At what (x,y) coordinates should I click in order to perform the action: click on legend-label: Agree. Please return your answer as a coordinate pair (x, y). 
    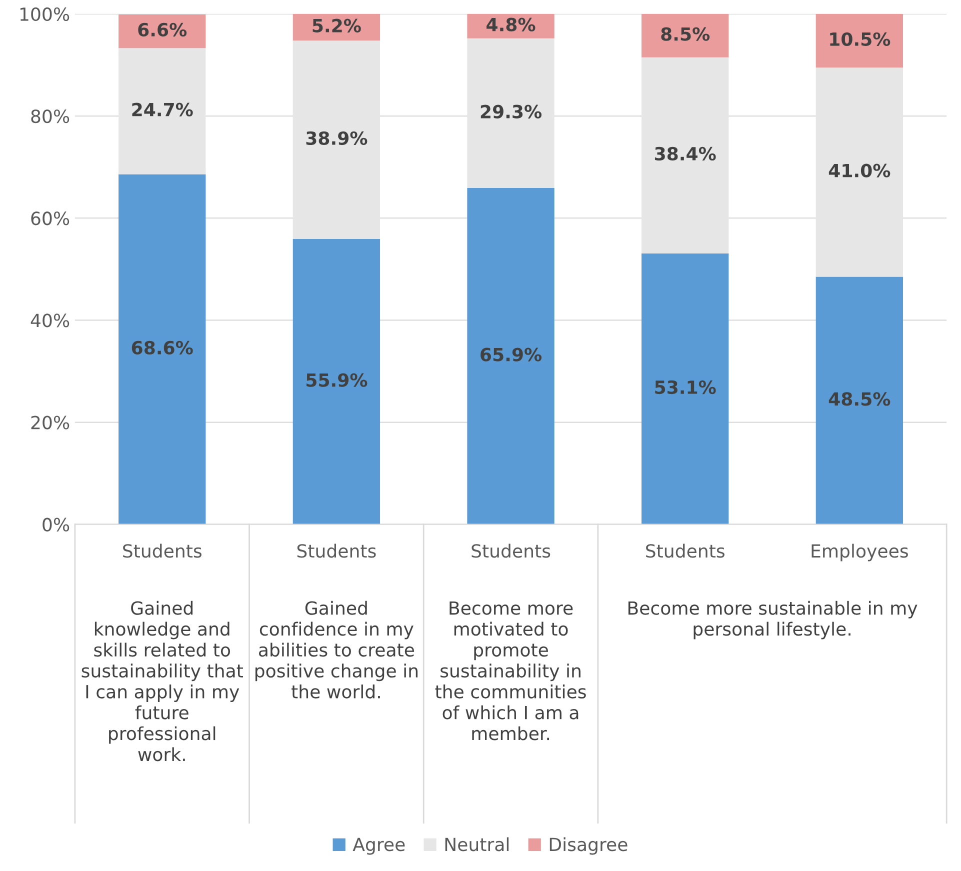
    Looking at the image, I should click on (378, 846).